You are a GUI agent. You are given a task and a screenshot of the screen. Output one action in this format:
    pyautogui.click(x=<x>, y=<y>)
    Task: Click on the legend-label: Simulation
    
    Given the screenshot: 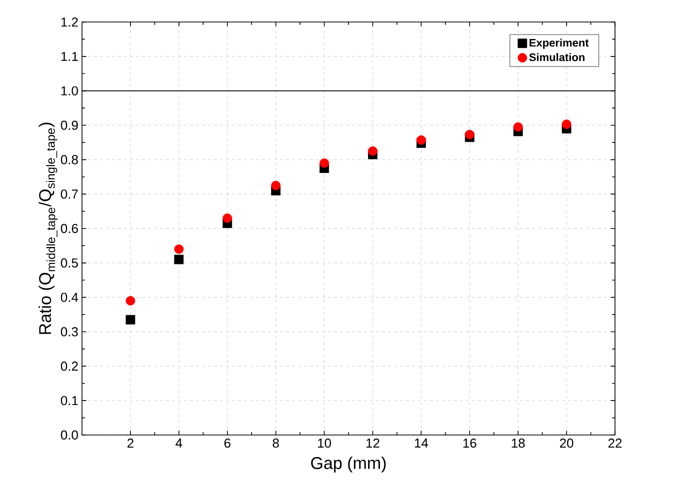 What is the action you would take?
    pyautogui.click(x=556, y=57)
    